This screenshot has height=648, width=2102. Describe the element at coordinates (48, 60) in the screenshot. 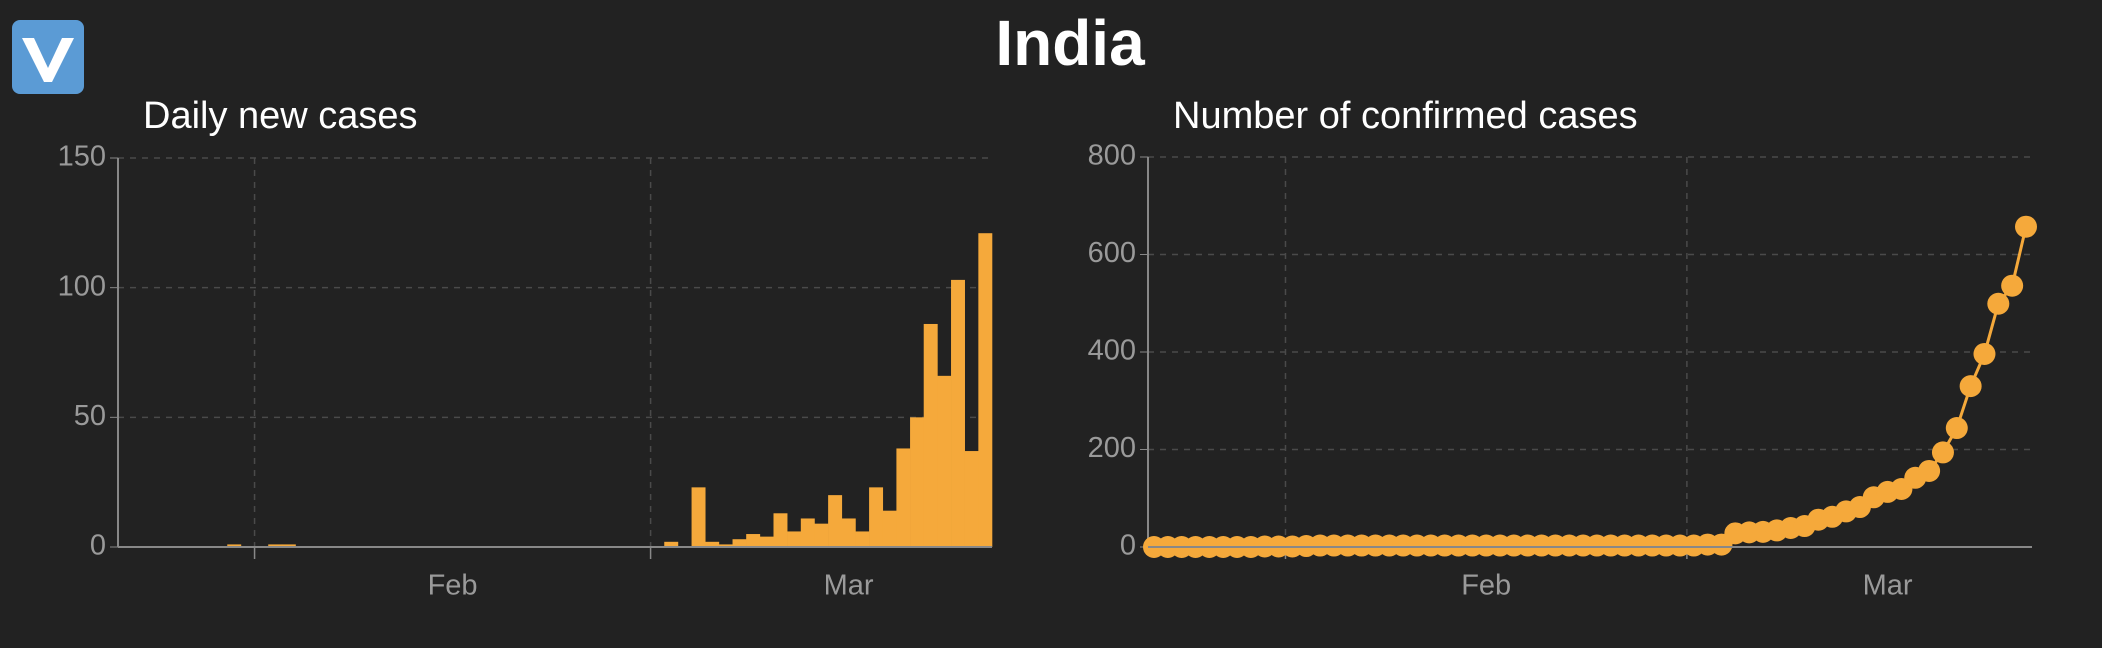

I see `logo-mark` at that location.